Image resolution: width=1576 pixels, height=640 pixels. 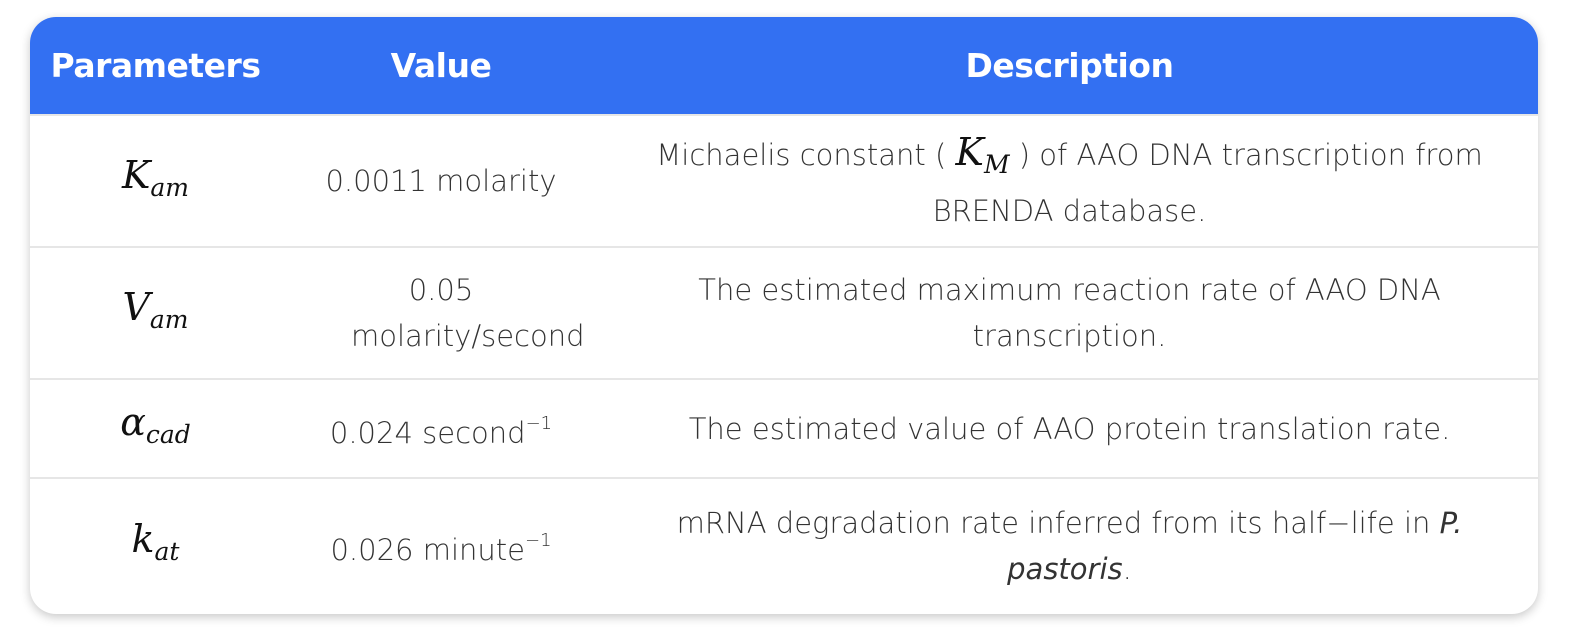 I want to click on parameter-value: 0.05 molarity/second, so click(x=441, y=313).